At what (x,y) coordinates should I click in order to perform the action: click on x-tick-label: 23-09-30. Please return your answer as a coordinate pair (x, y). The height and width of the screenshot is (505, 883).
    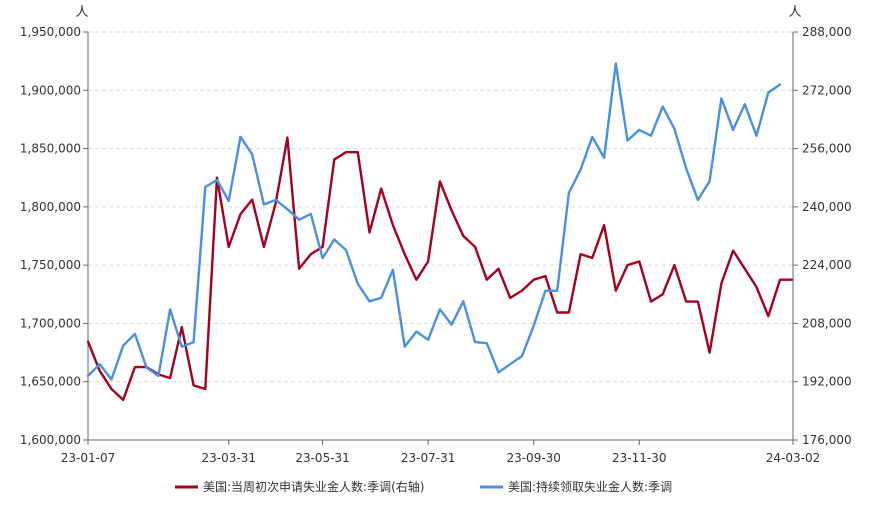
    Looking at the image, I should click on (533, 458).